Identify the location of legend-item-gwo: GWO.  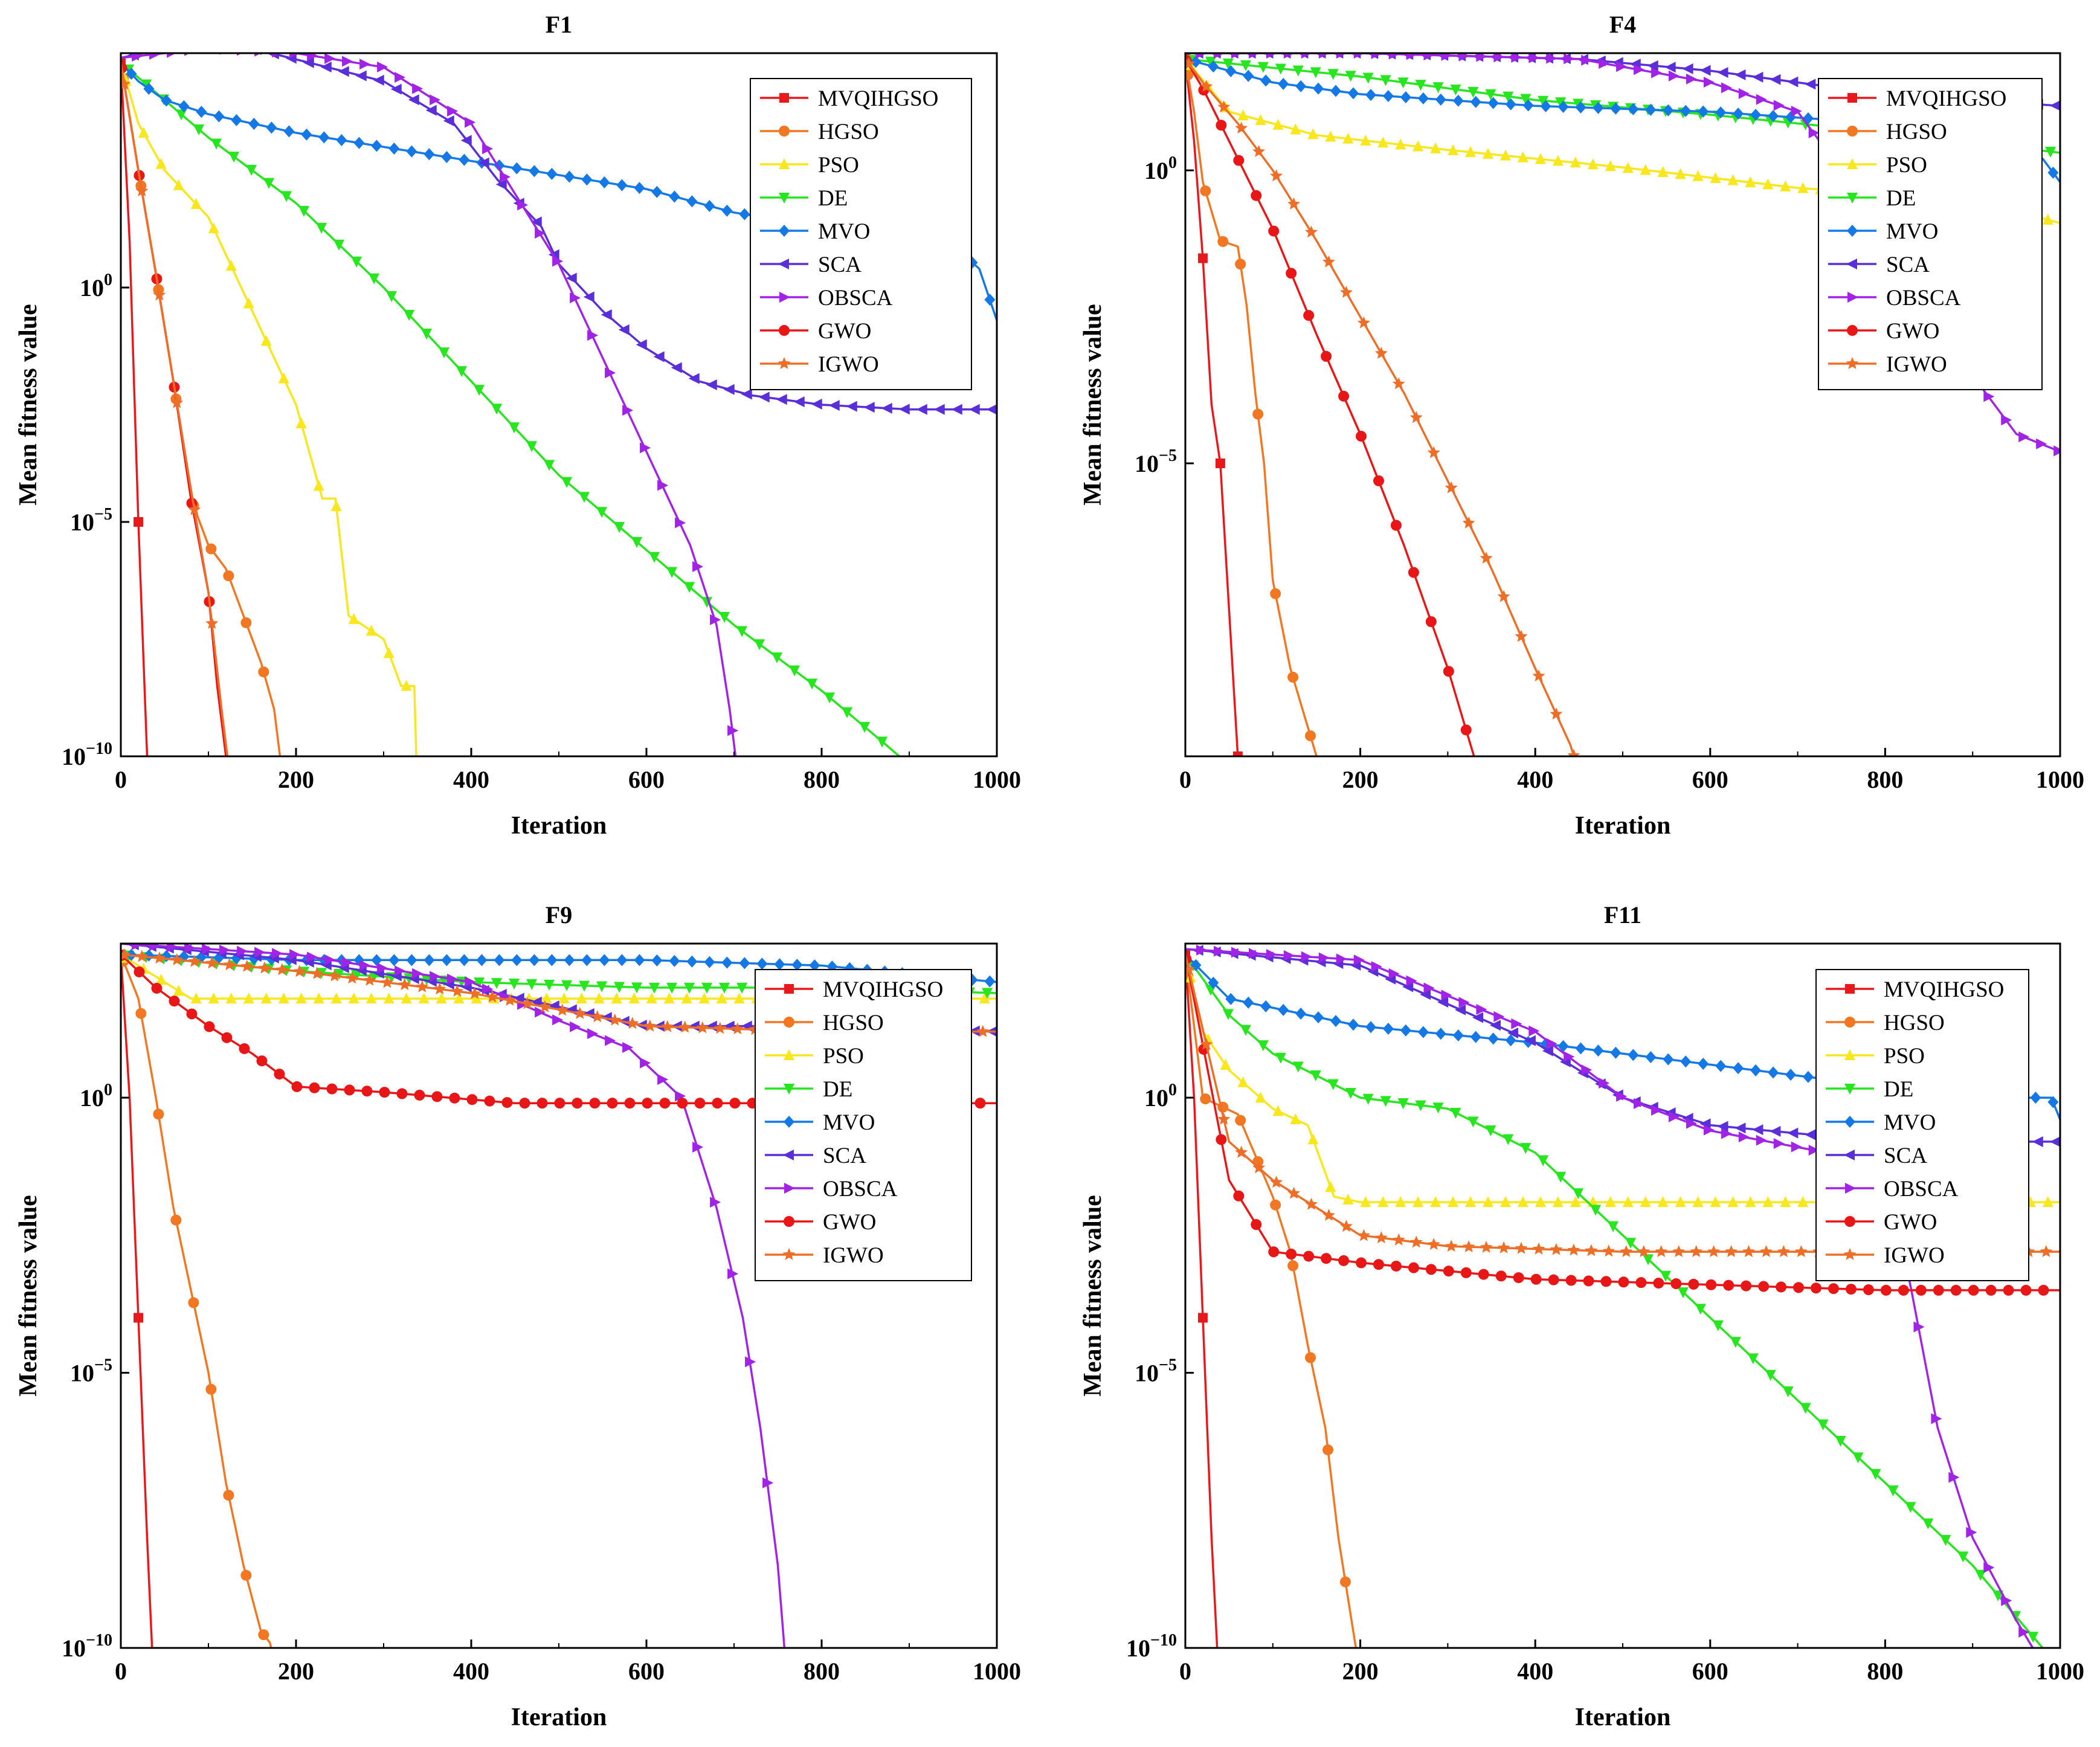
(1883, 331).